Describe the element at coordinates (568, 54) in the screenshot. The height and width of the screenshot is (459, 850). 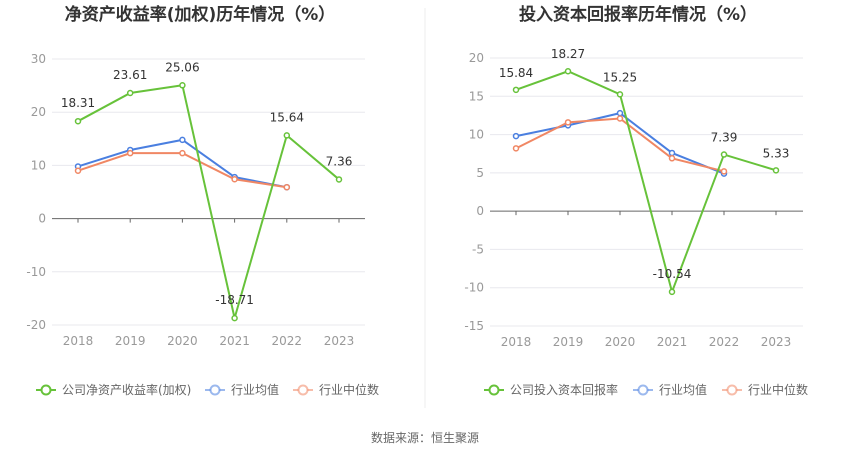
I see `data-label: 18.27` at that location.